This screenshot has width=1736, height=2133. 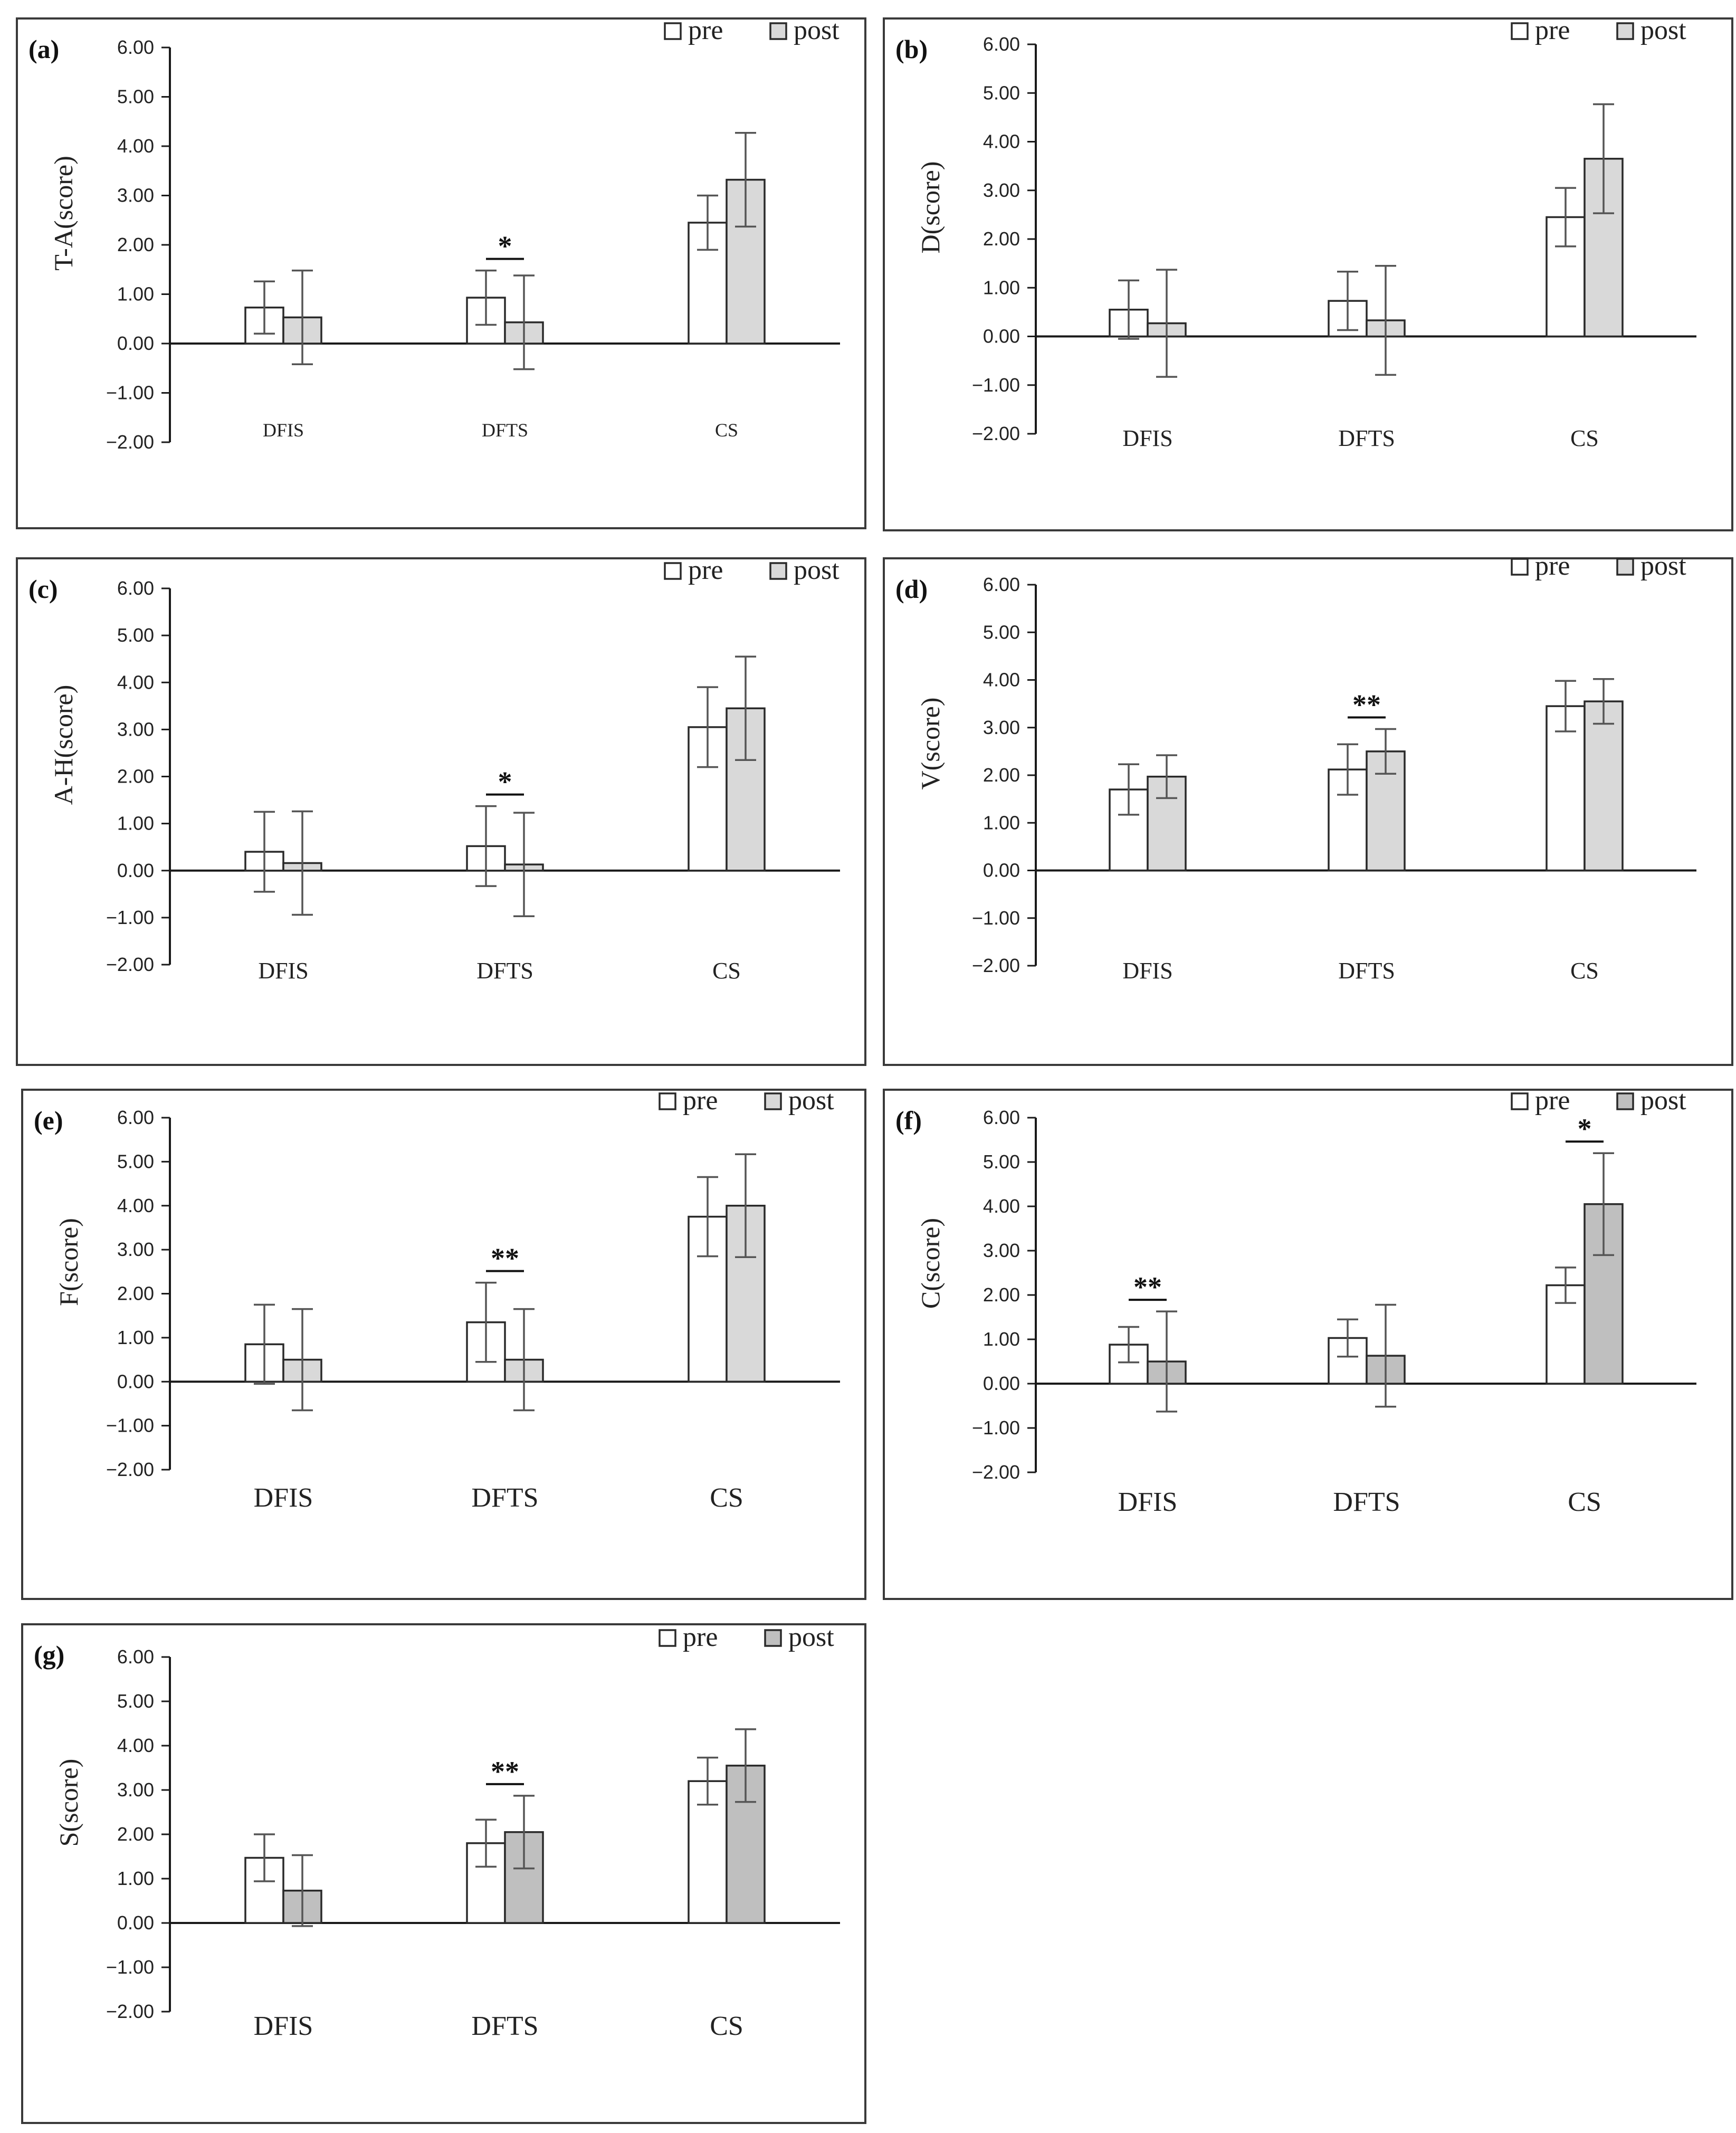 I want to click on panel-label: (b), so click(x=912, y=49).